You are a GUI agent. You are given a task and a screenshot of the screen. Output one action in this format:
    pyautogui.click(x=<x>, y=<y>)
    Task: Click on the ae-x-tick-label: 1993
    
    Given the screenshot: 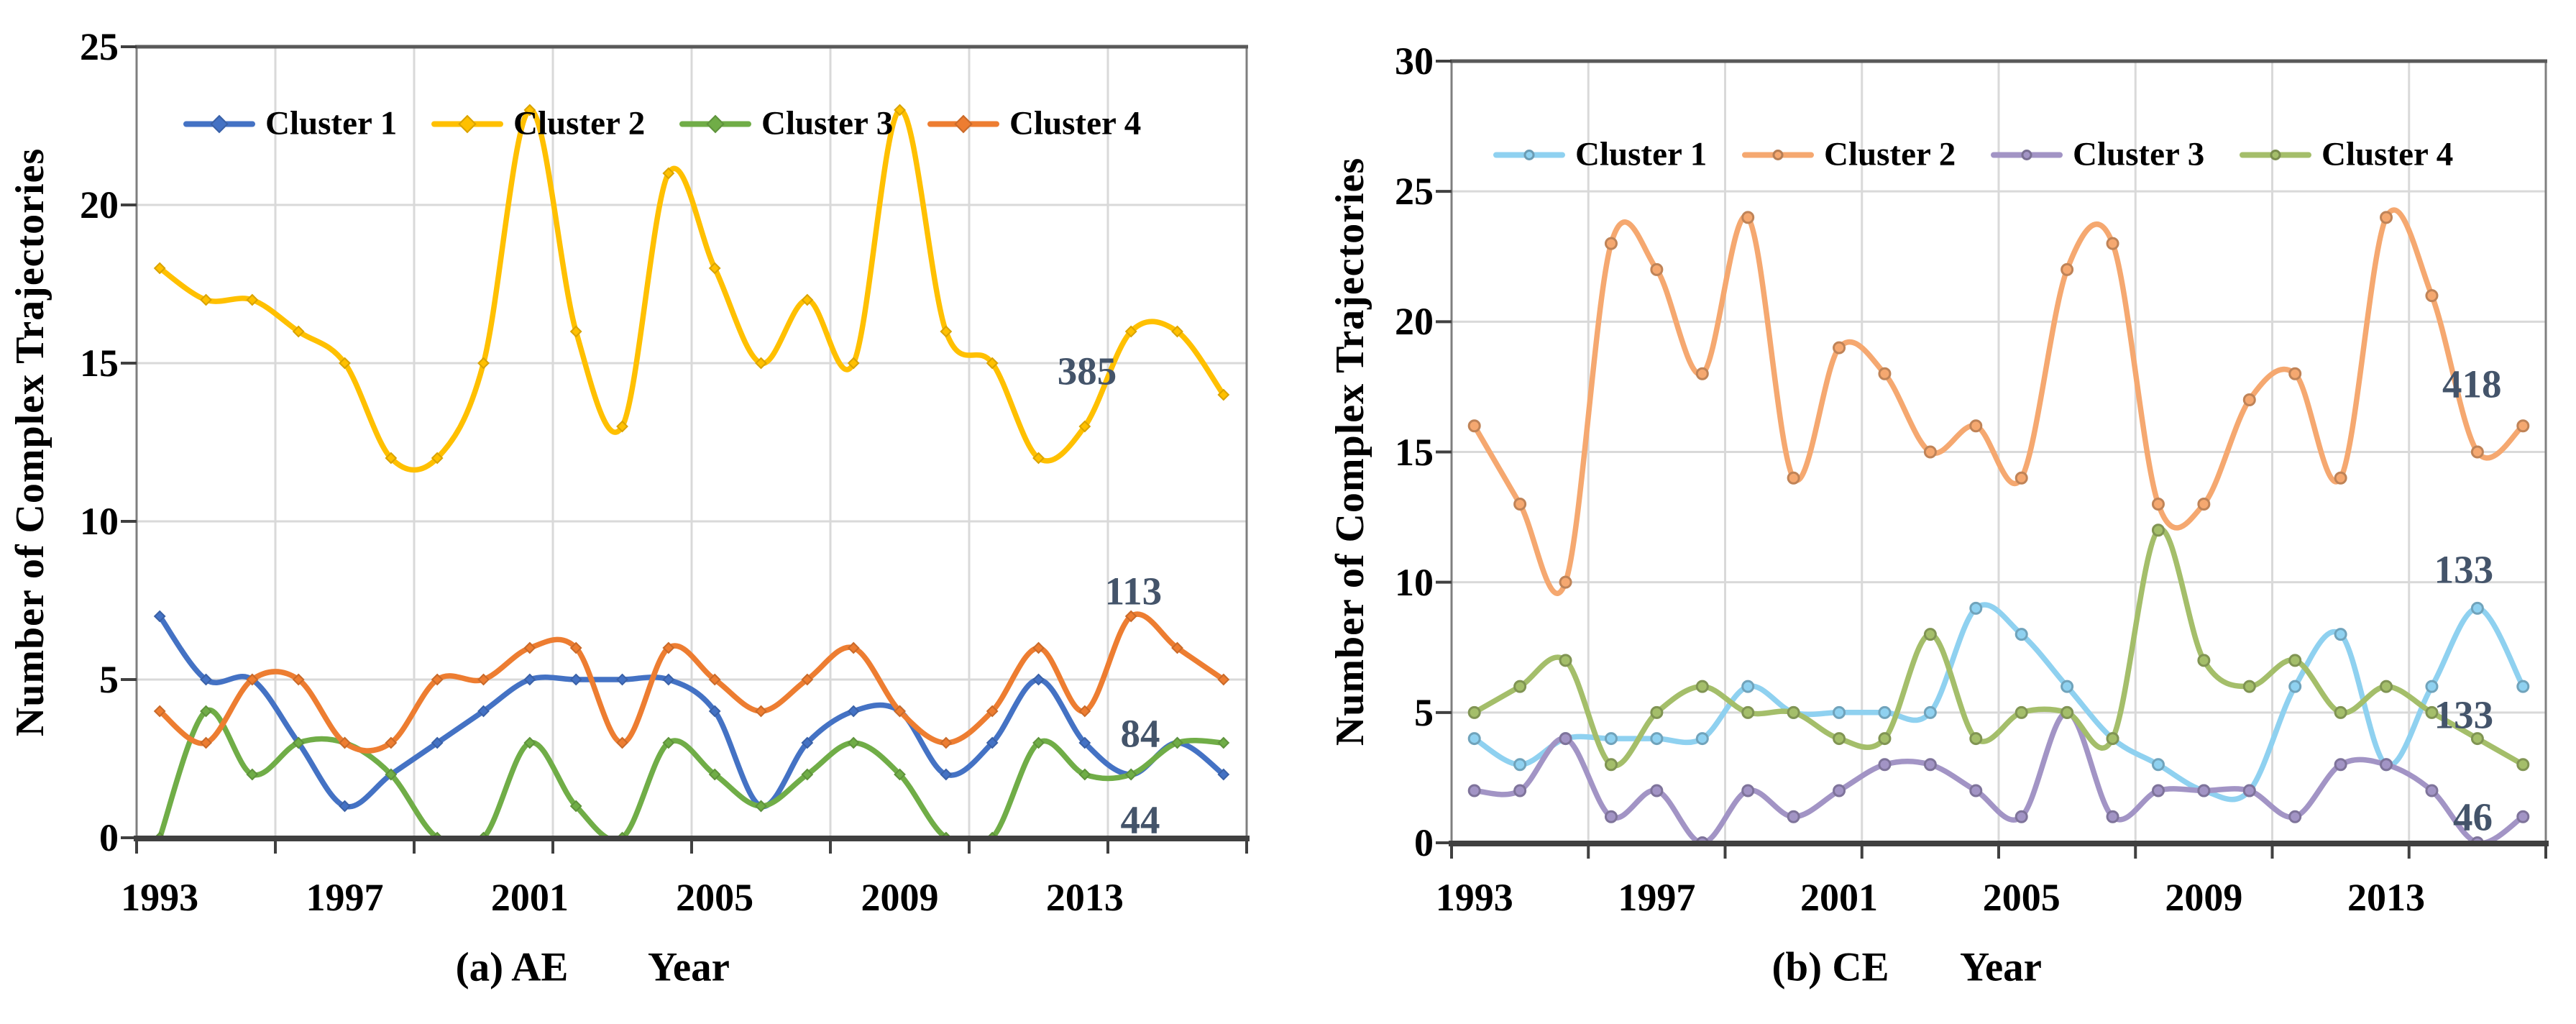 What is the action you would take?
    pyautogui.click(x=160, y=897)
    